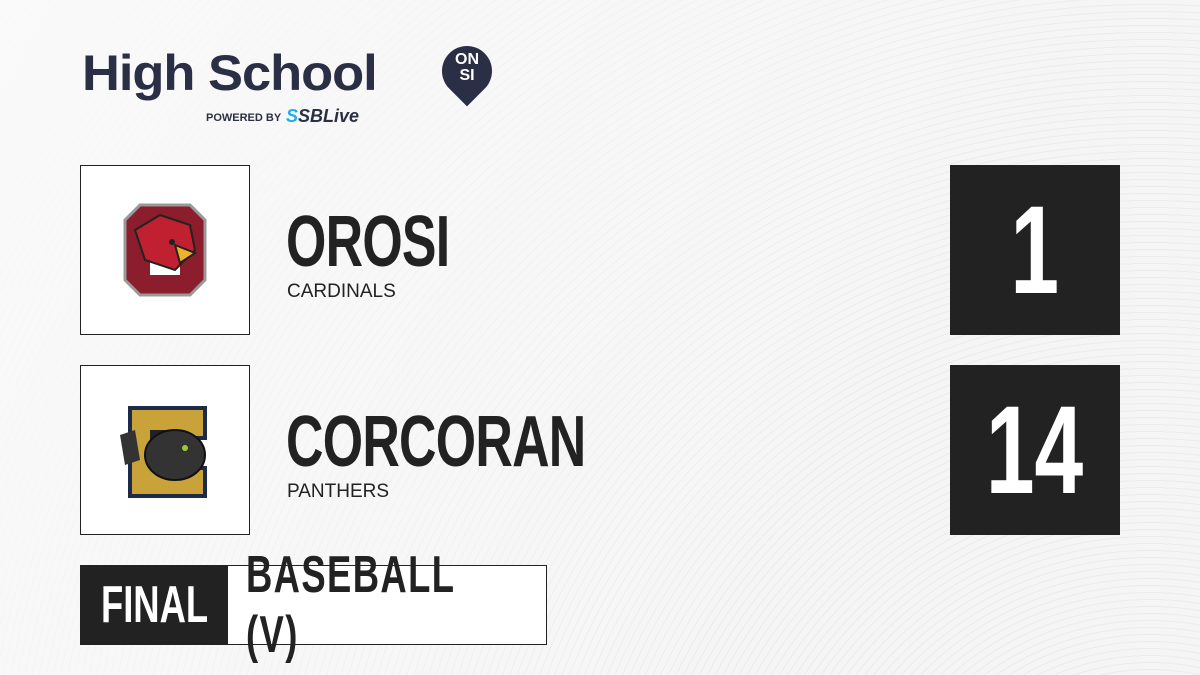 This screenshot has width=1200, height=675. Describe the element at coordinates (341, 291) in the screenshot. I see `team-mascot: CARDINALS` at that location.